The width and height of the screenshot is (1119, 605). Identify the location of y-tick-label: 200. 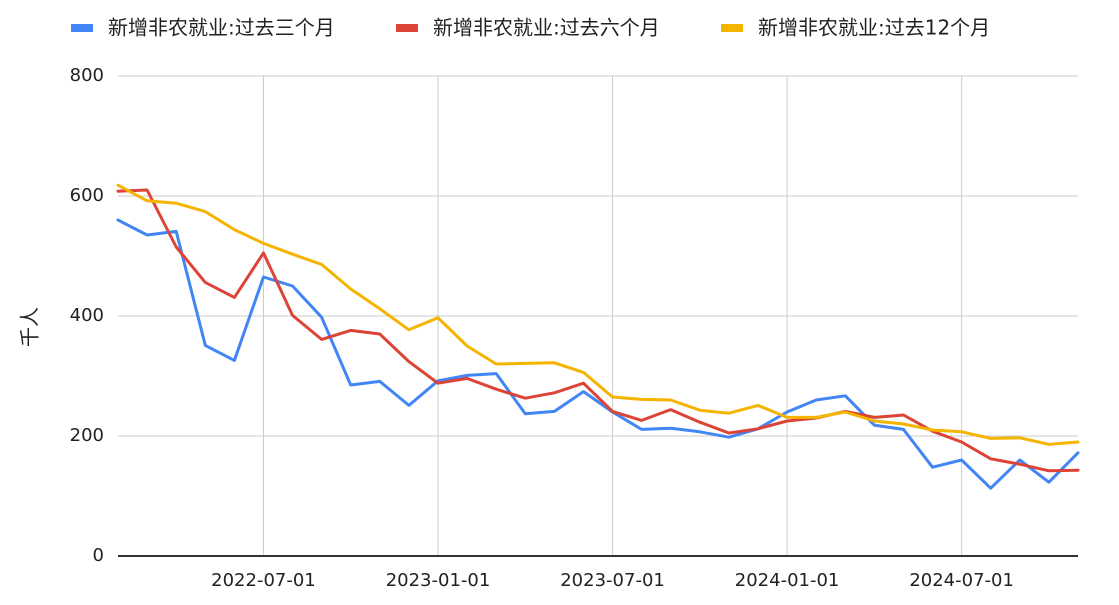
(87, 435).